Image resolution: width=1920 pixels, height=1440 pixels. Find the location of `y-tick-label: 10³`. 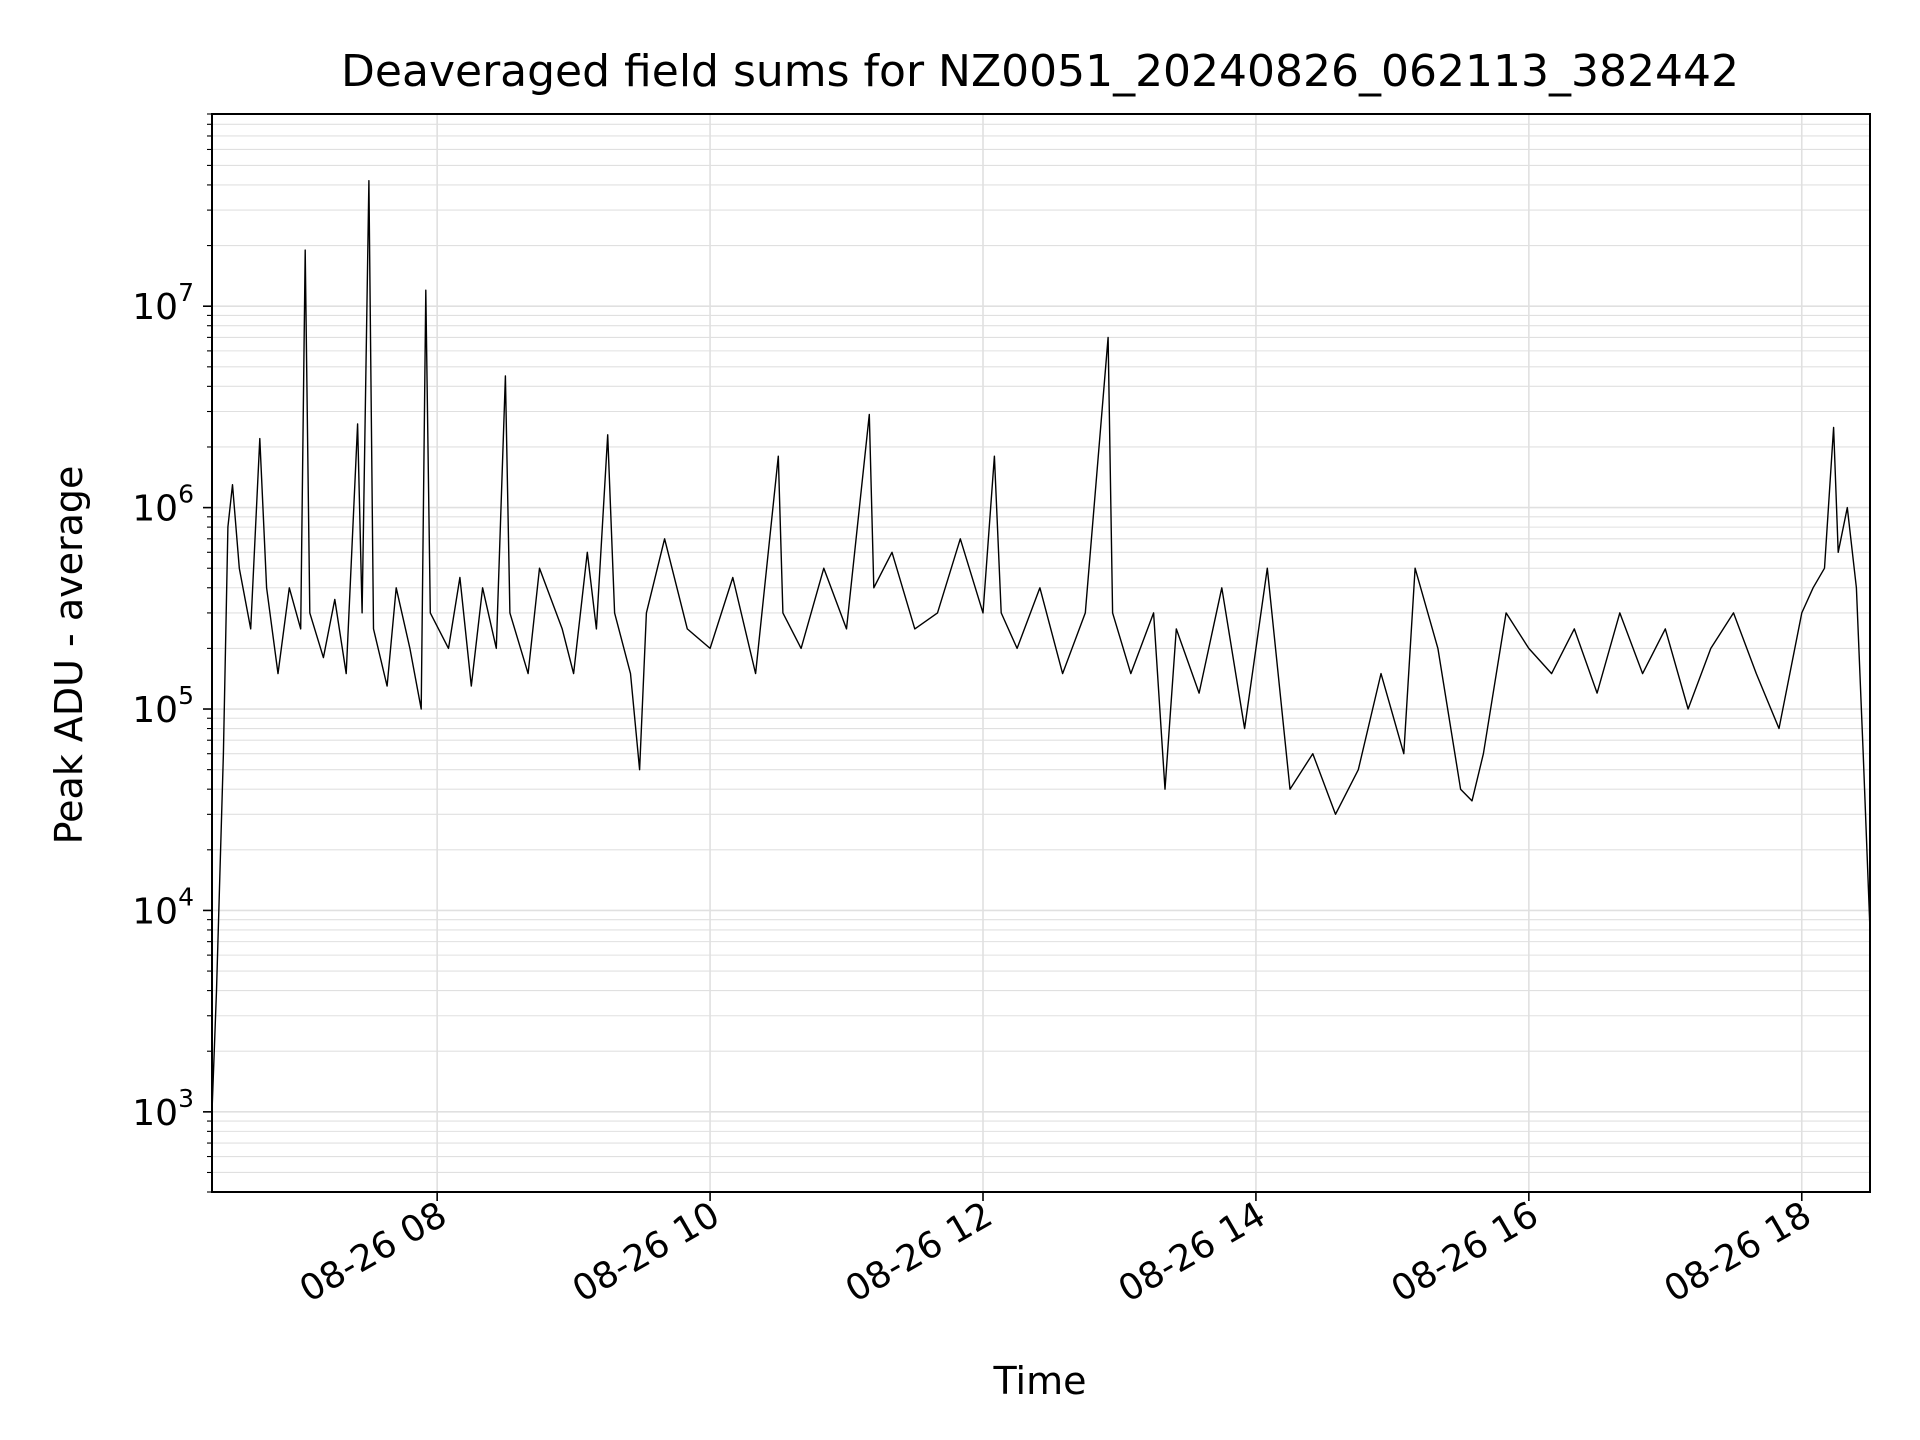

y-tick-label: 10³ is located at coordinates (163, 1109).